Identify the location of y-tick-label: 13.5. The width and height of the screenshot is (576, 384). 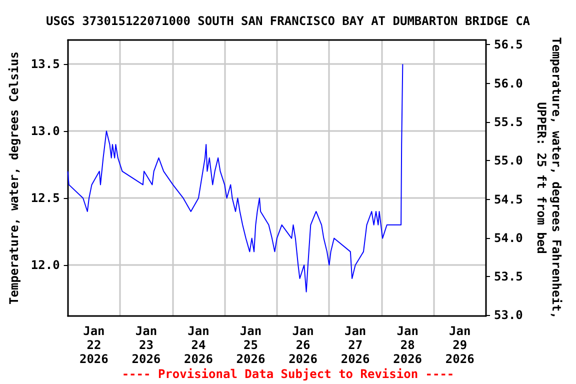
(45, 64).